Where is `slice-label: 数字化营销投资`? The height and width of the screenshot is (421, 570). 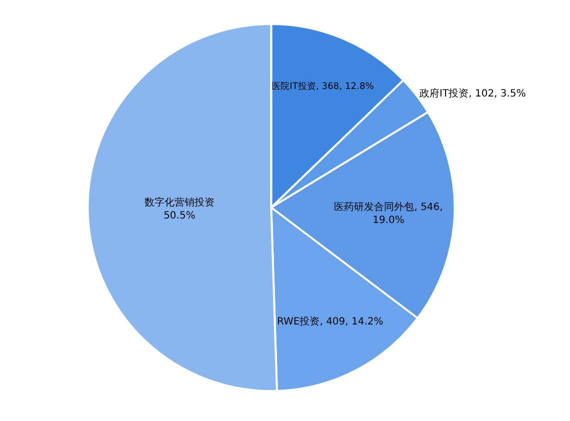 slice-label: 数字化营销投资 is located at coordinates (179, 202).